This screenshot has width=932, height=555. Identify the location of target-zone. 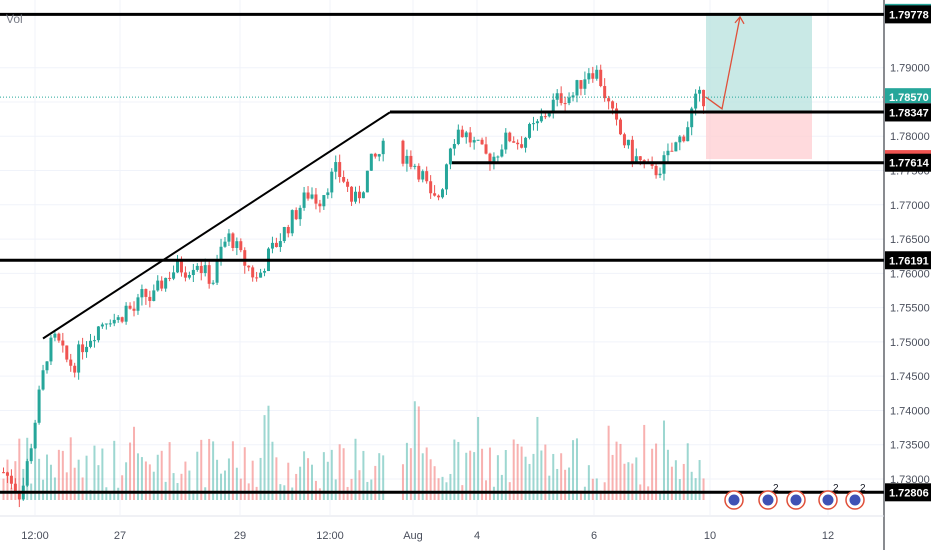
(759, 62).